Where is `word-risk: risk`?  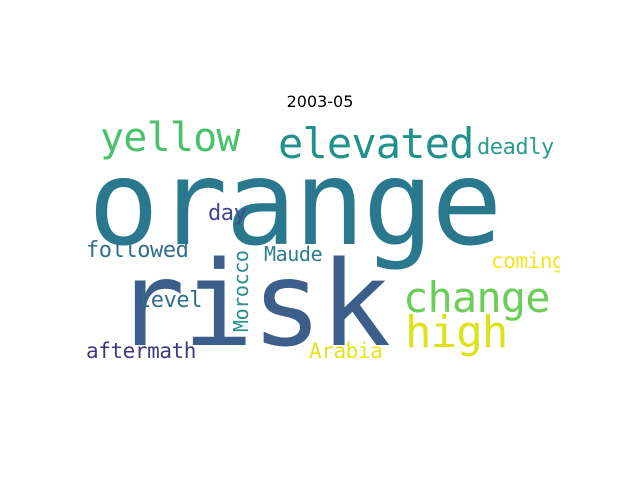 word-risk: risk is located at coordinates (252, 297).